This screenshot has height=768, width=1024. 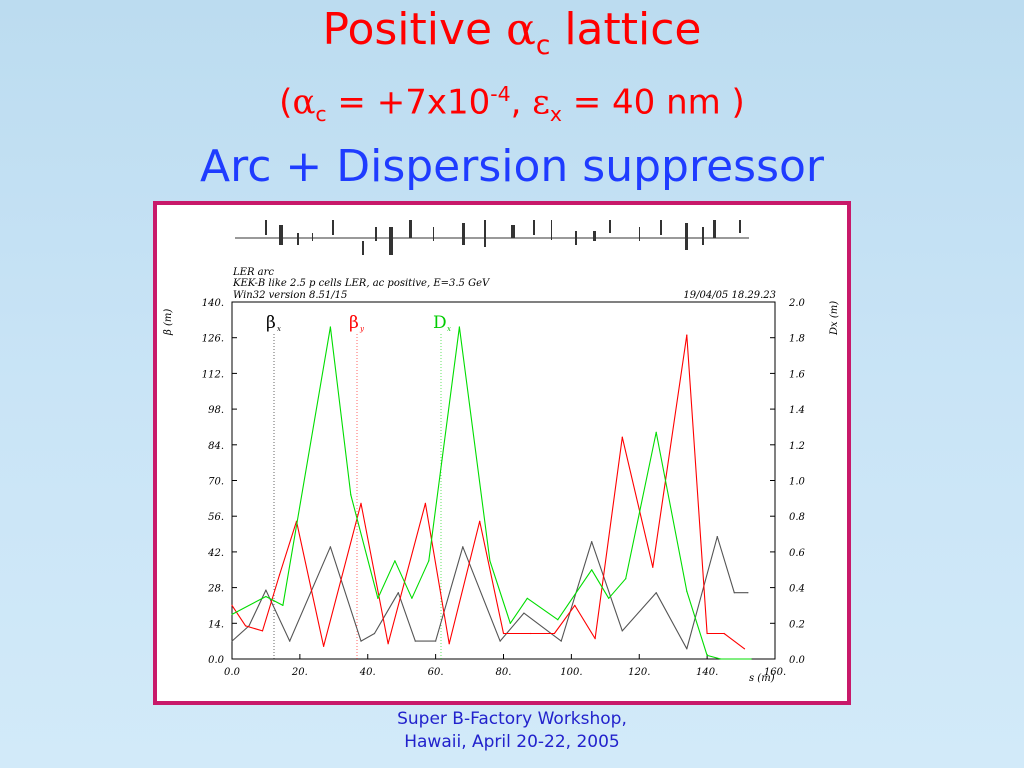 I want to click on x-tick-label-6: 120., so click(x=639, y=672).